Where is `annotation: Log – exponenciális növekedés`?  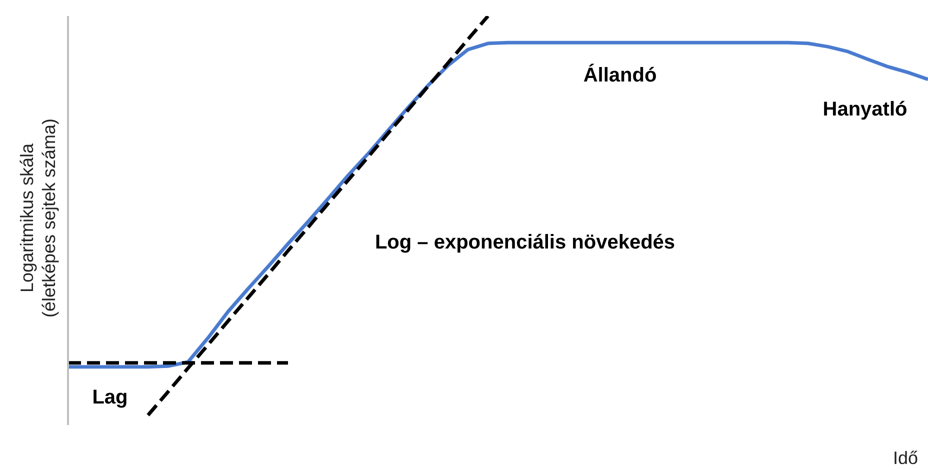 annotation: Log – exponenciális növekedés is located at coordinates (525, 243).